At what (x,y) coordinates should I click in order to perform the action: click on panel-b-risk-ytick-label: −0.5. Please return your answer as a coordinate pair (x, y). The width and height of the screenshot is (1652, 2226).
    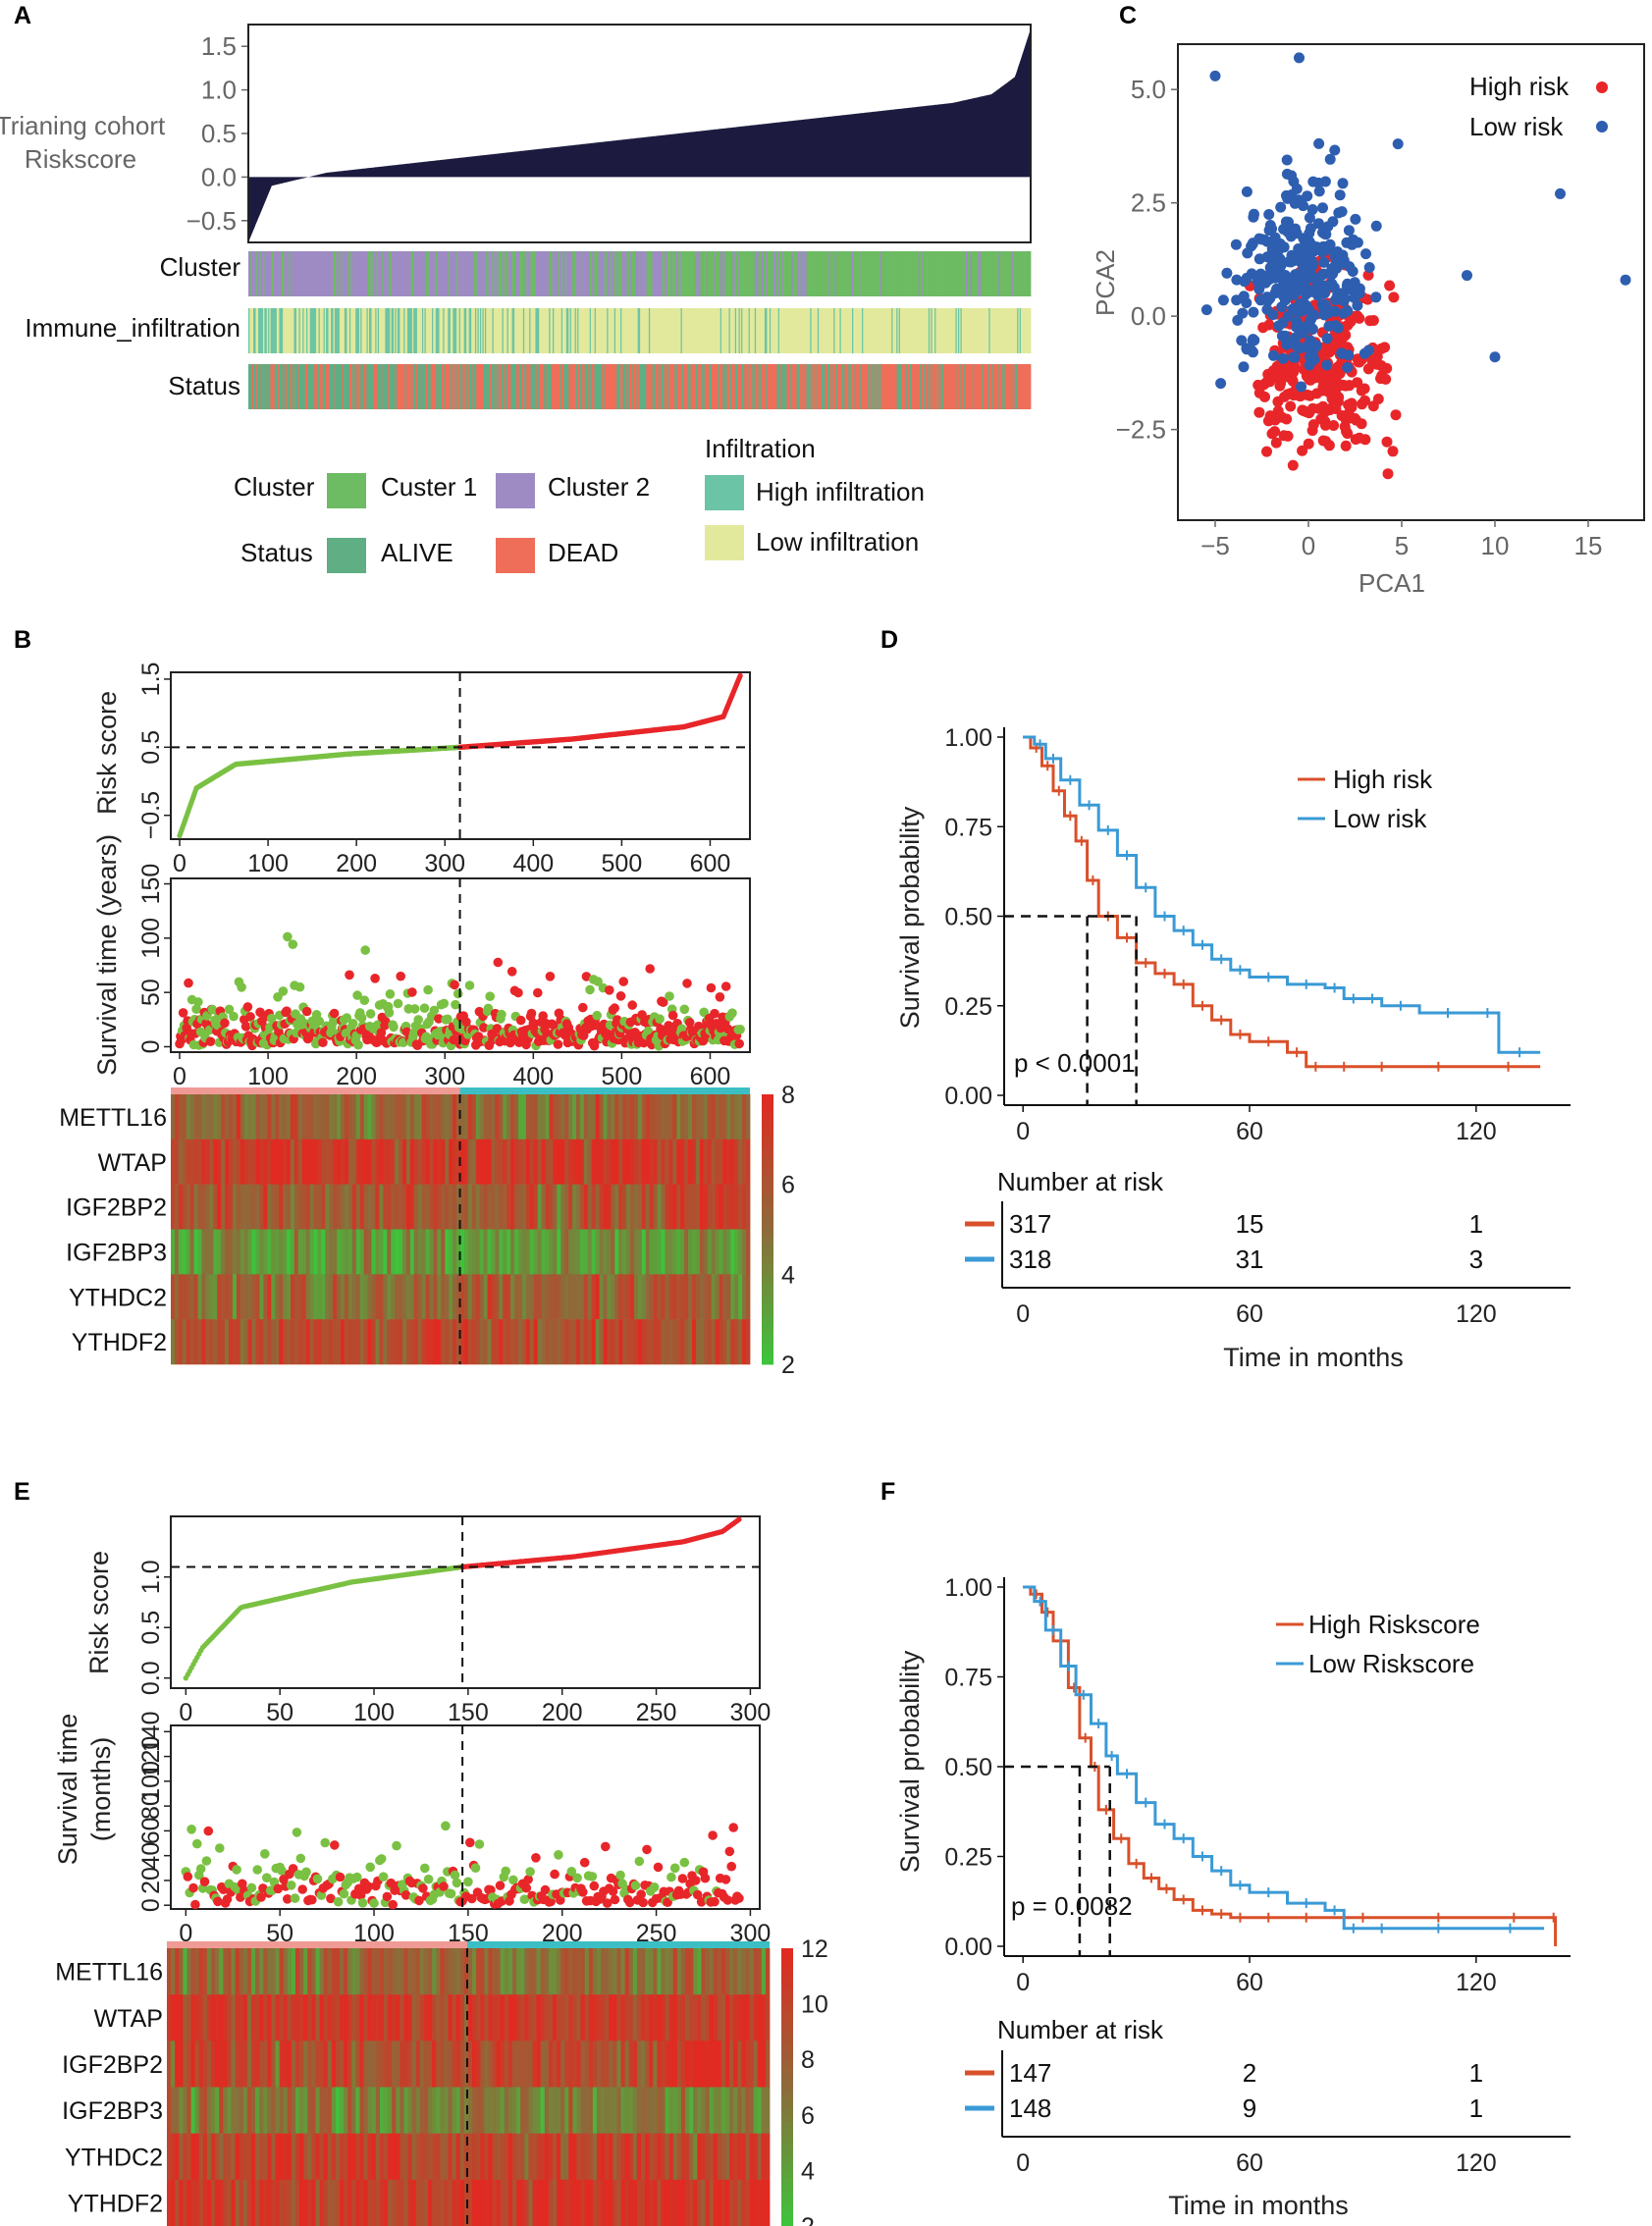
    Looking at the image, I should click on (151, 815).